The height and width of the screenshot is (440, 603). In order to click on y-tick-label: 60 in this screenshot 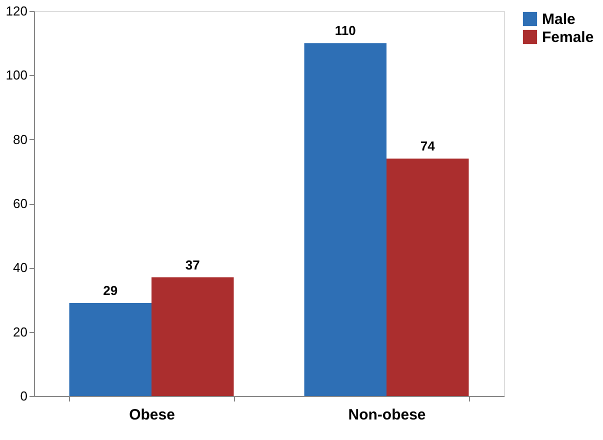, I will do `click(20, 203)`.